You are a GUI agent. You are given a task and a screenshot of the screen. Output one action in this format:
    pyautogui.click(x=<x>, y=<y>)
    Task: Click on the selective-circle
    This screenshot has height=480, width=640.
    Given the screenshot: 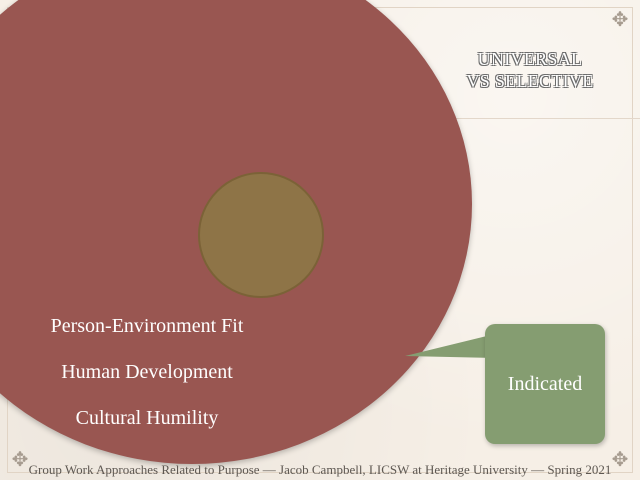 What is the action you would take?
    pyautogui.click(x=261, y=235)
    